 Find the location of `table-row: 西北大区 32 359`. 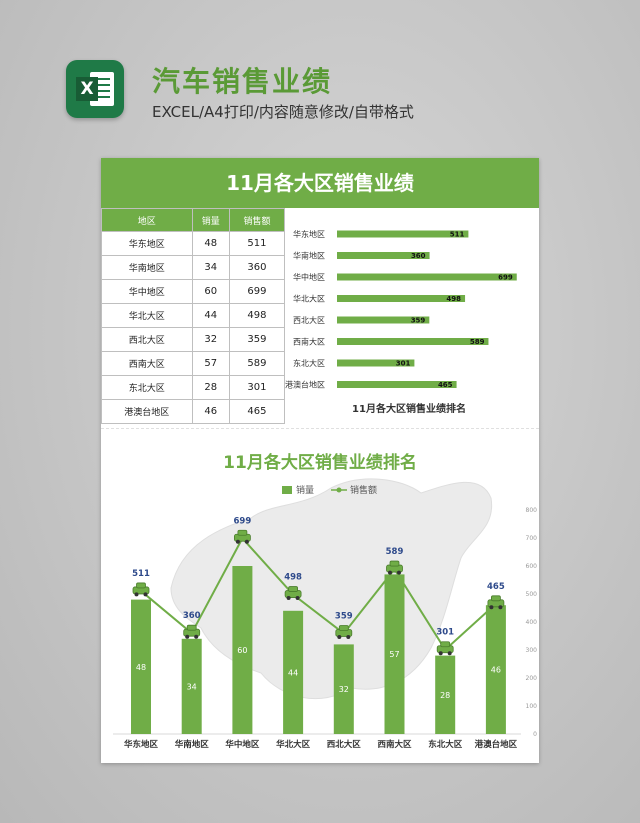

table-row: 西北大区 32 359 is located at coordinates (193, 339).